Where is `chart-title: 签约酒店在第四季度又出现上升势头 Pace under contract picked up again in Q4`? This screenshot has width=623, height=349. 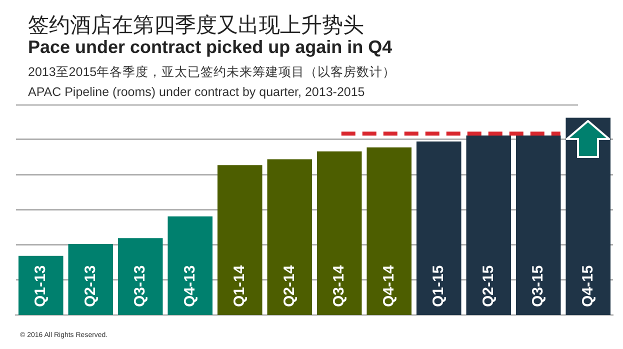 chart-title: 签约酒店在第四季度又出现上升势头 Pace under contract picked up again in Q4 is located at coordinates (210, 35).